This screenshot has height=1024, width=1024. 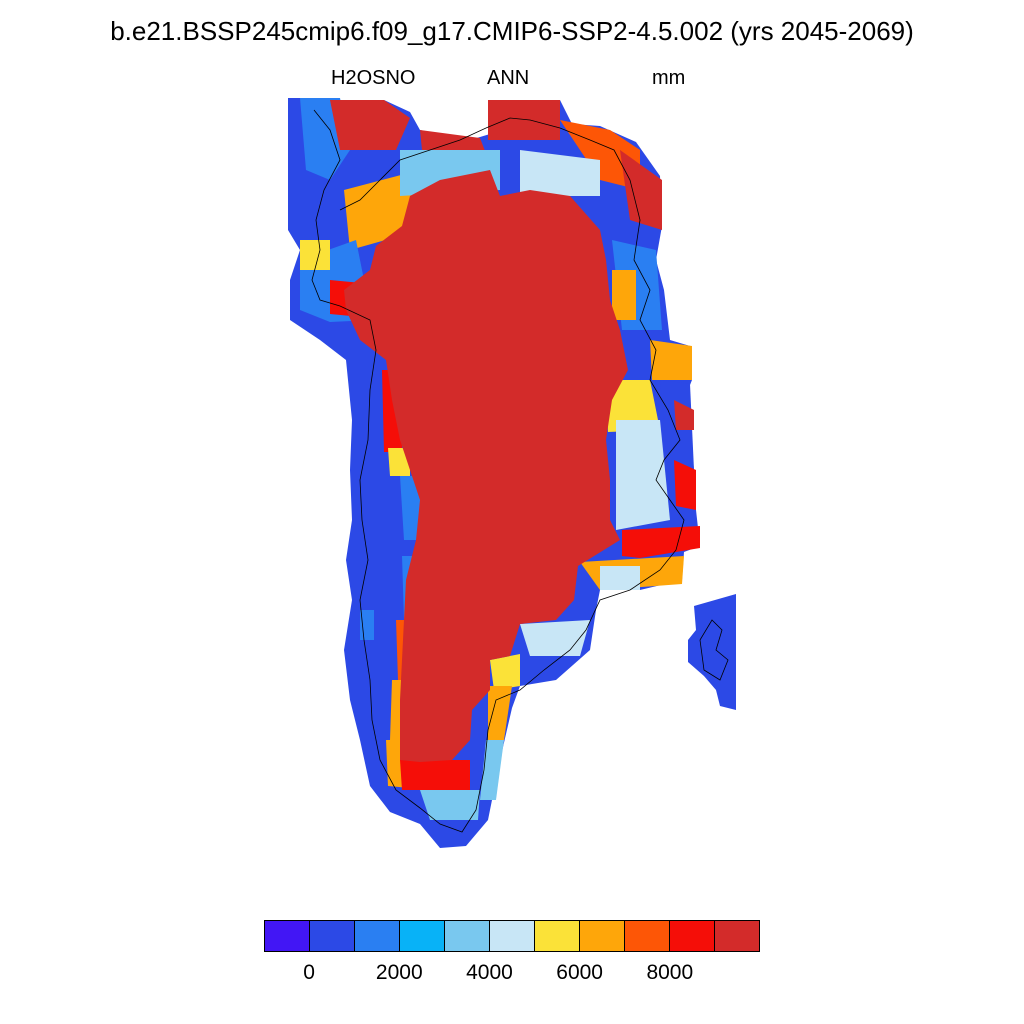 What do you see at coordinates (399, 972) in the screenshot?
I see `colorbar-tick-label: 2000` at bounding box center [399, 972].